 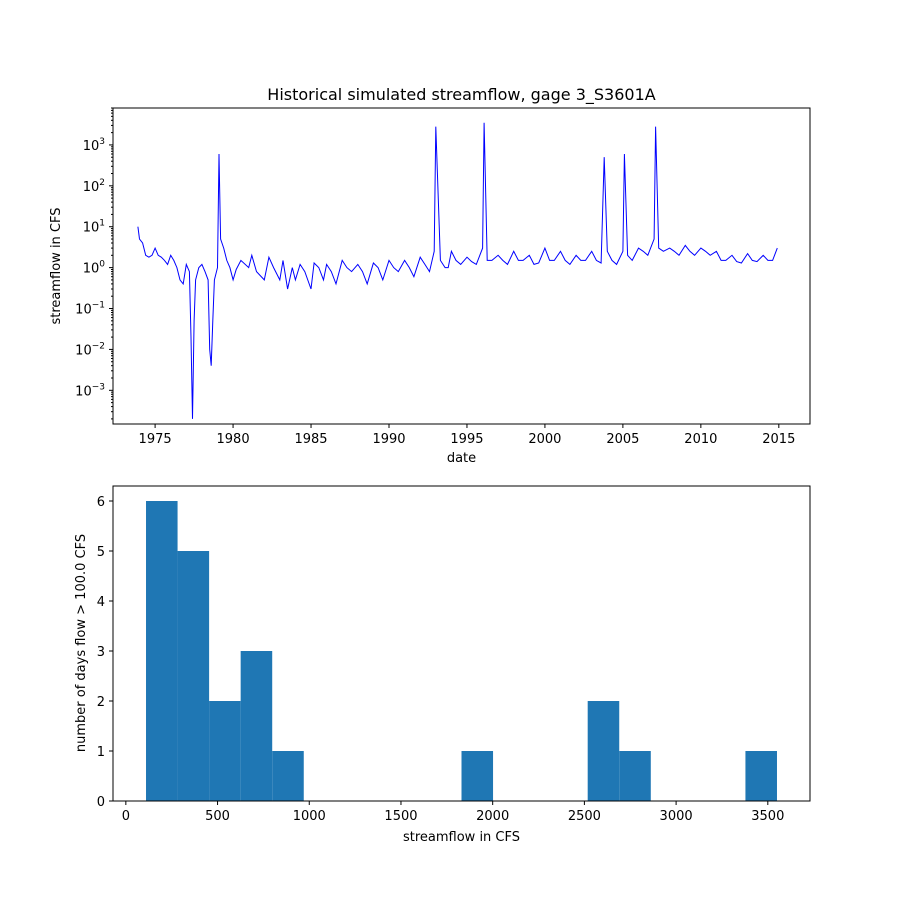 I want to click on bottom-y-tick-label: 1, so click(x=101, y=752).